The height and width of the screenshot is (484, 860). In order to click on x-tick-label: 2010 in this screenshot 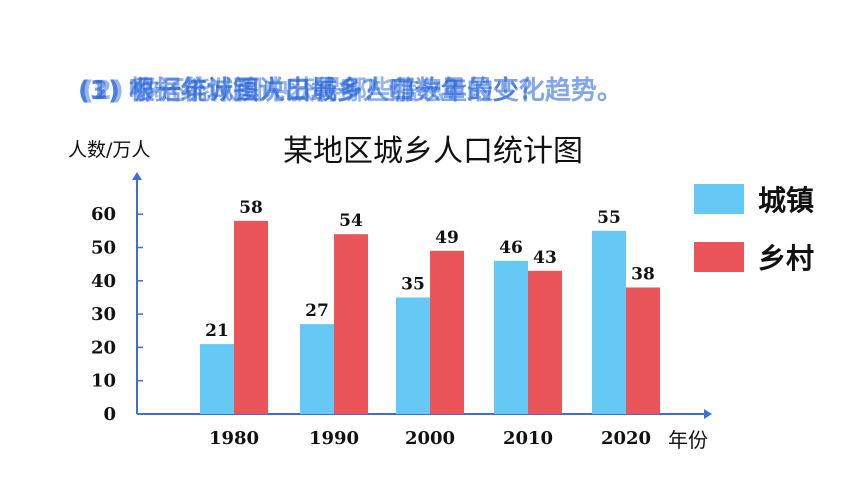, I will do `click(528, 438)`.